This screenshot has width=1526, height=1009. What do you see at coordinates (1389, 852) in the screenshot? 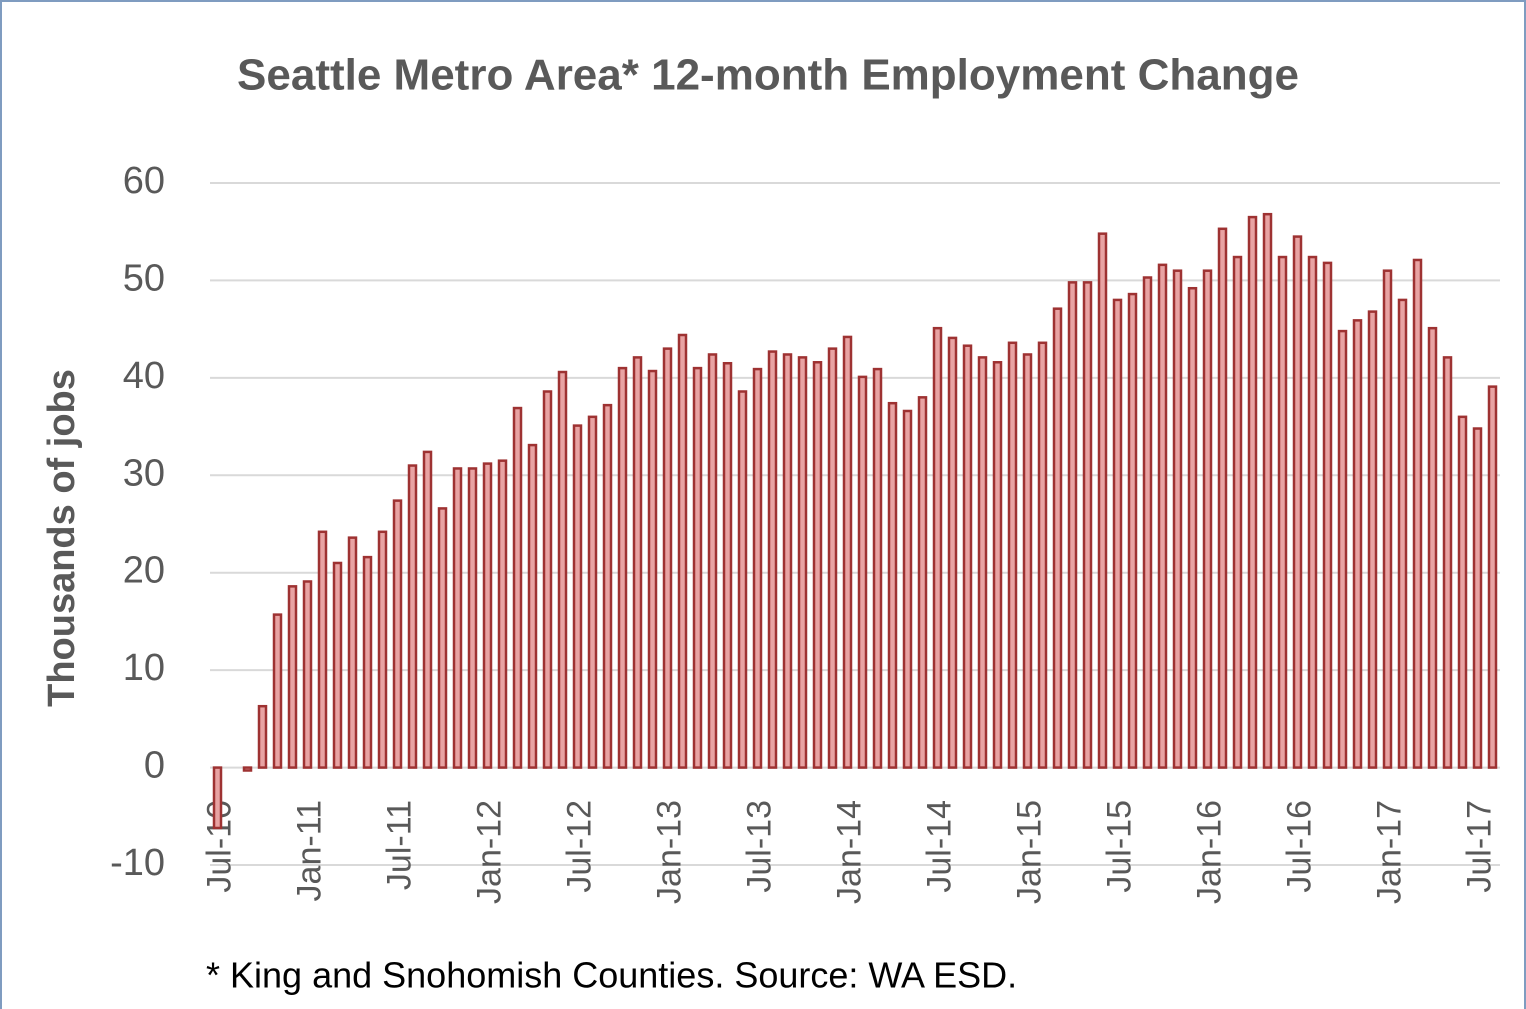
I see `x-tick-label: Jan-17` at bounding box center [1389, 852].